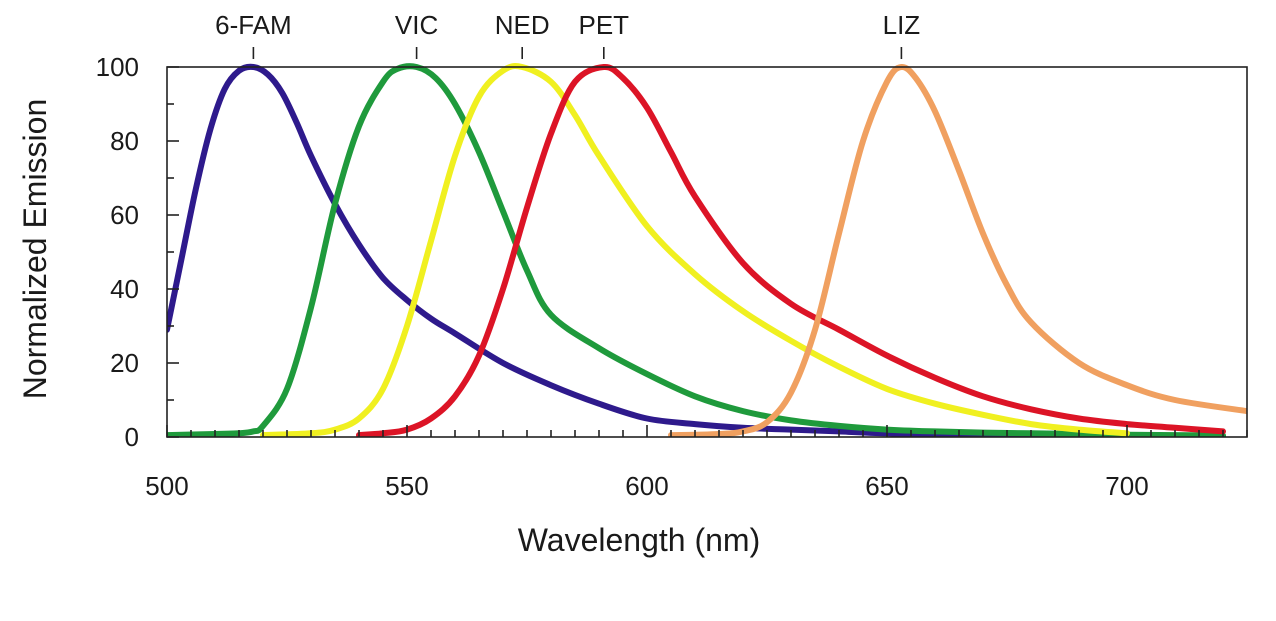 This screenshot has width=1276, height=621. What do you see at coordinates (132, 437) in the screenshot?
I see `y-tick-label: 0` at bounding box center [132, 437].